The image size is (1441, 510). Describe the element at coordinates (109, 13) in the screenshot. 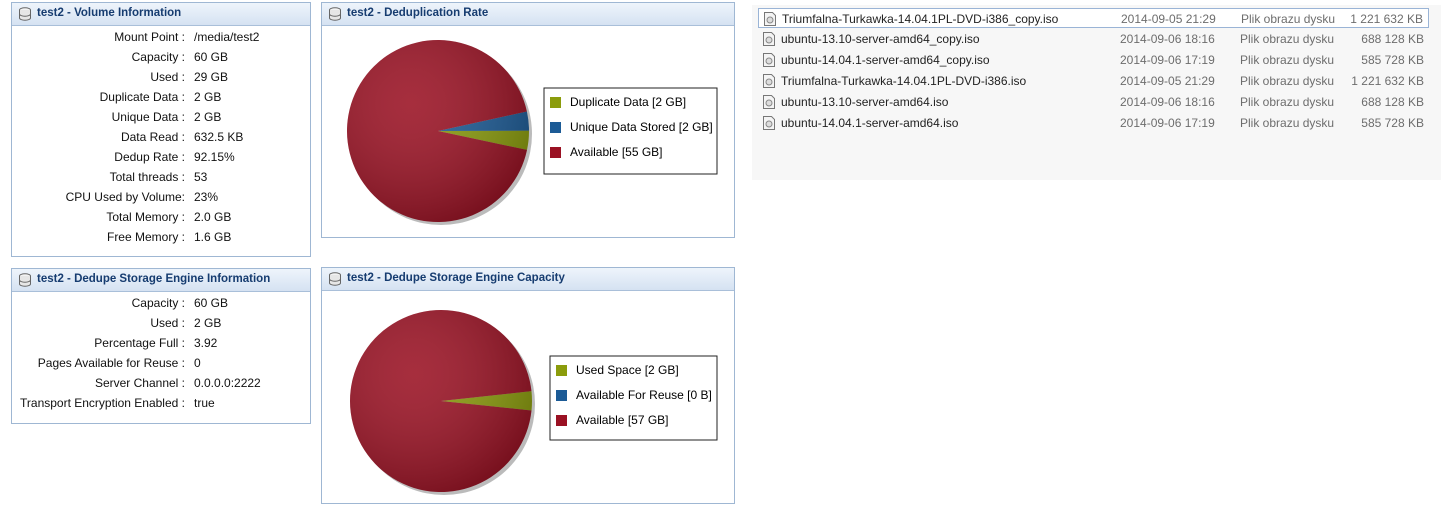

I see `panel-title: test2 - Volume Information` at that location.